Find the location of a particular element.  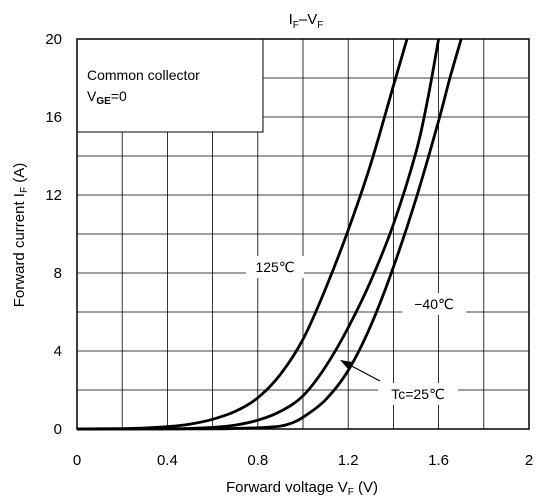

label-125c: 125℃ is located at coordinates (274, 267).